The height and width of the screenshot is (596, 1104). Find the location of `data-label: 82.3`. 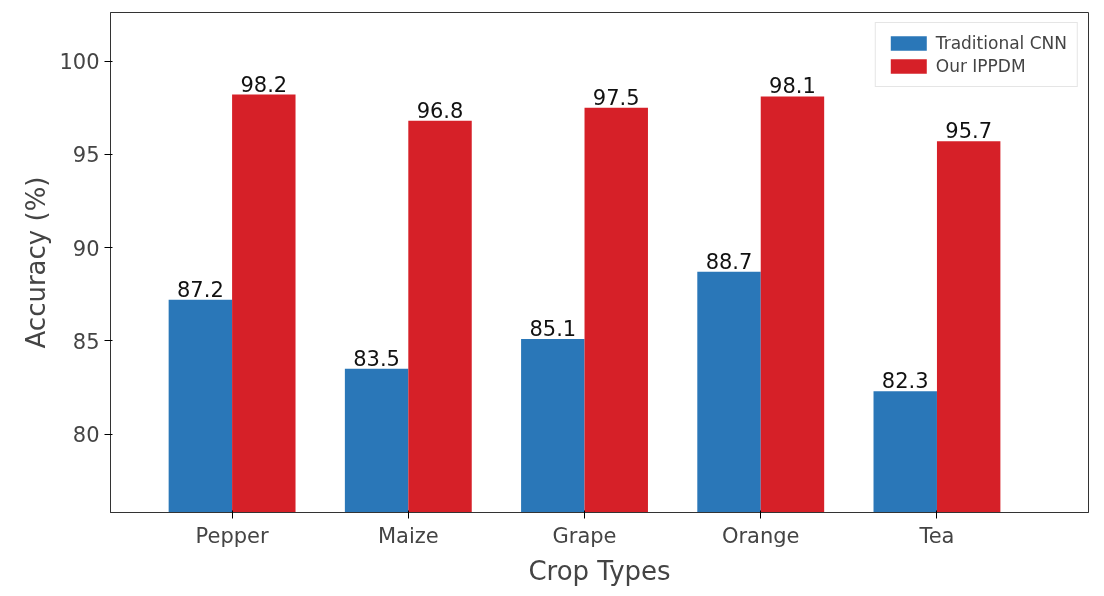

data-label: 82.3 is located at coordinates (905, 381).